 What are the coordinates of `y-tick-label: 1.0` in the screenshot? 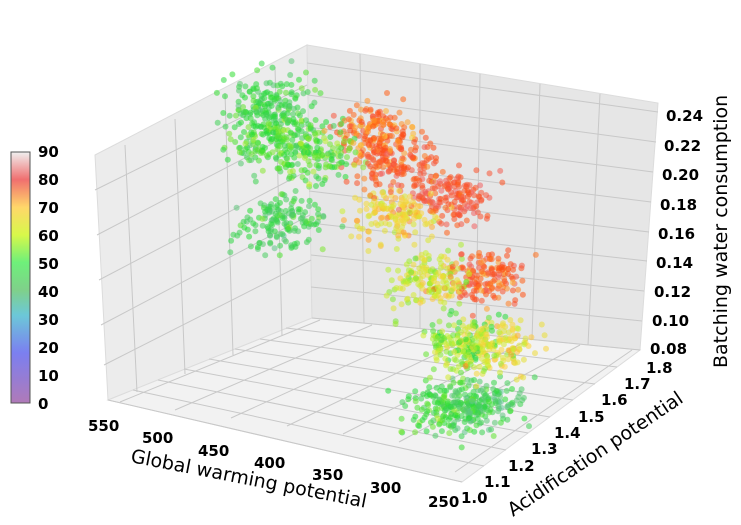 It's located at (474, 498).